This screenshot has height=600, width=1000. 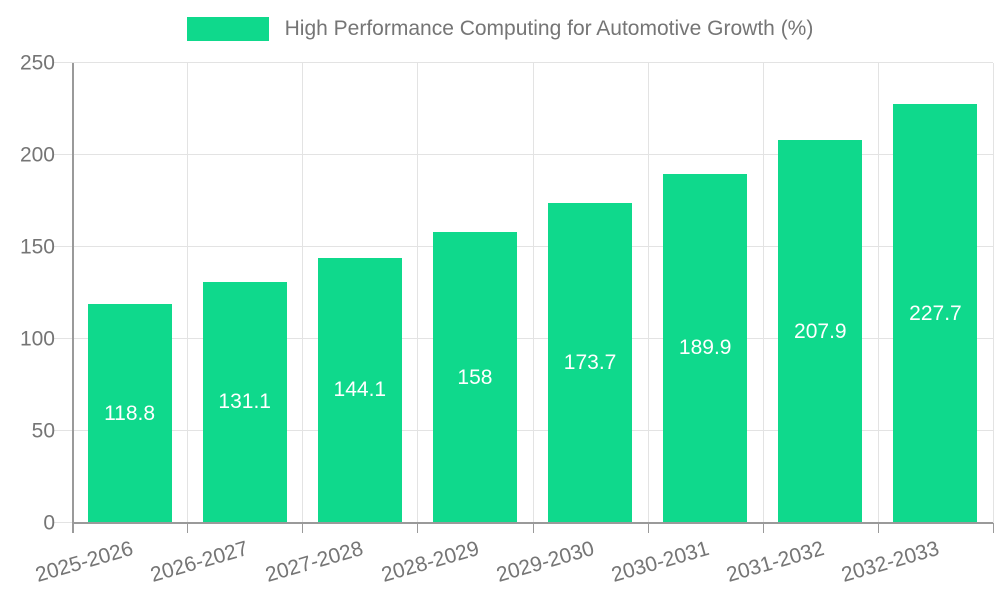 I want to click on bar: 158, so click(x=474, y=377).